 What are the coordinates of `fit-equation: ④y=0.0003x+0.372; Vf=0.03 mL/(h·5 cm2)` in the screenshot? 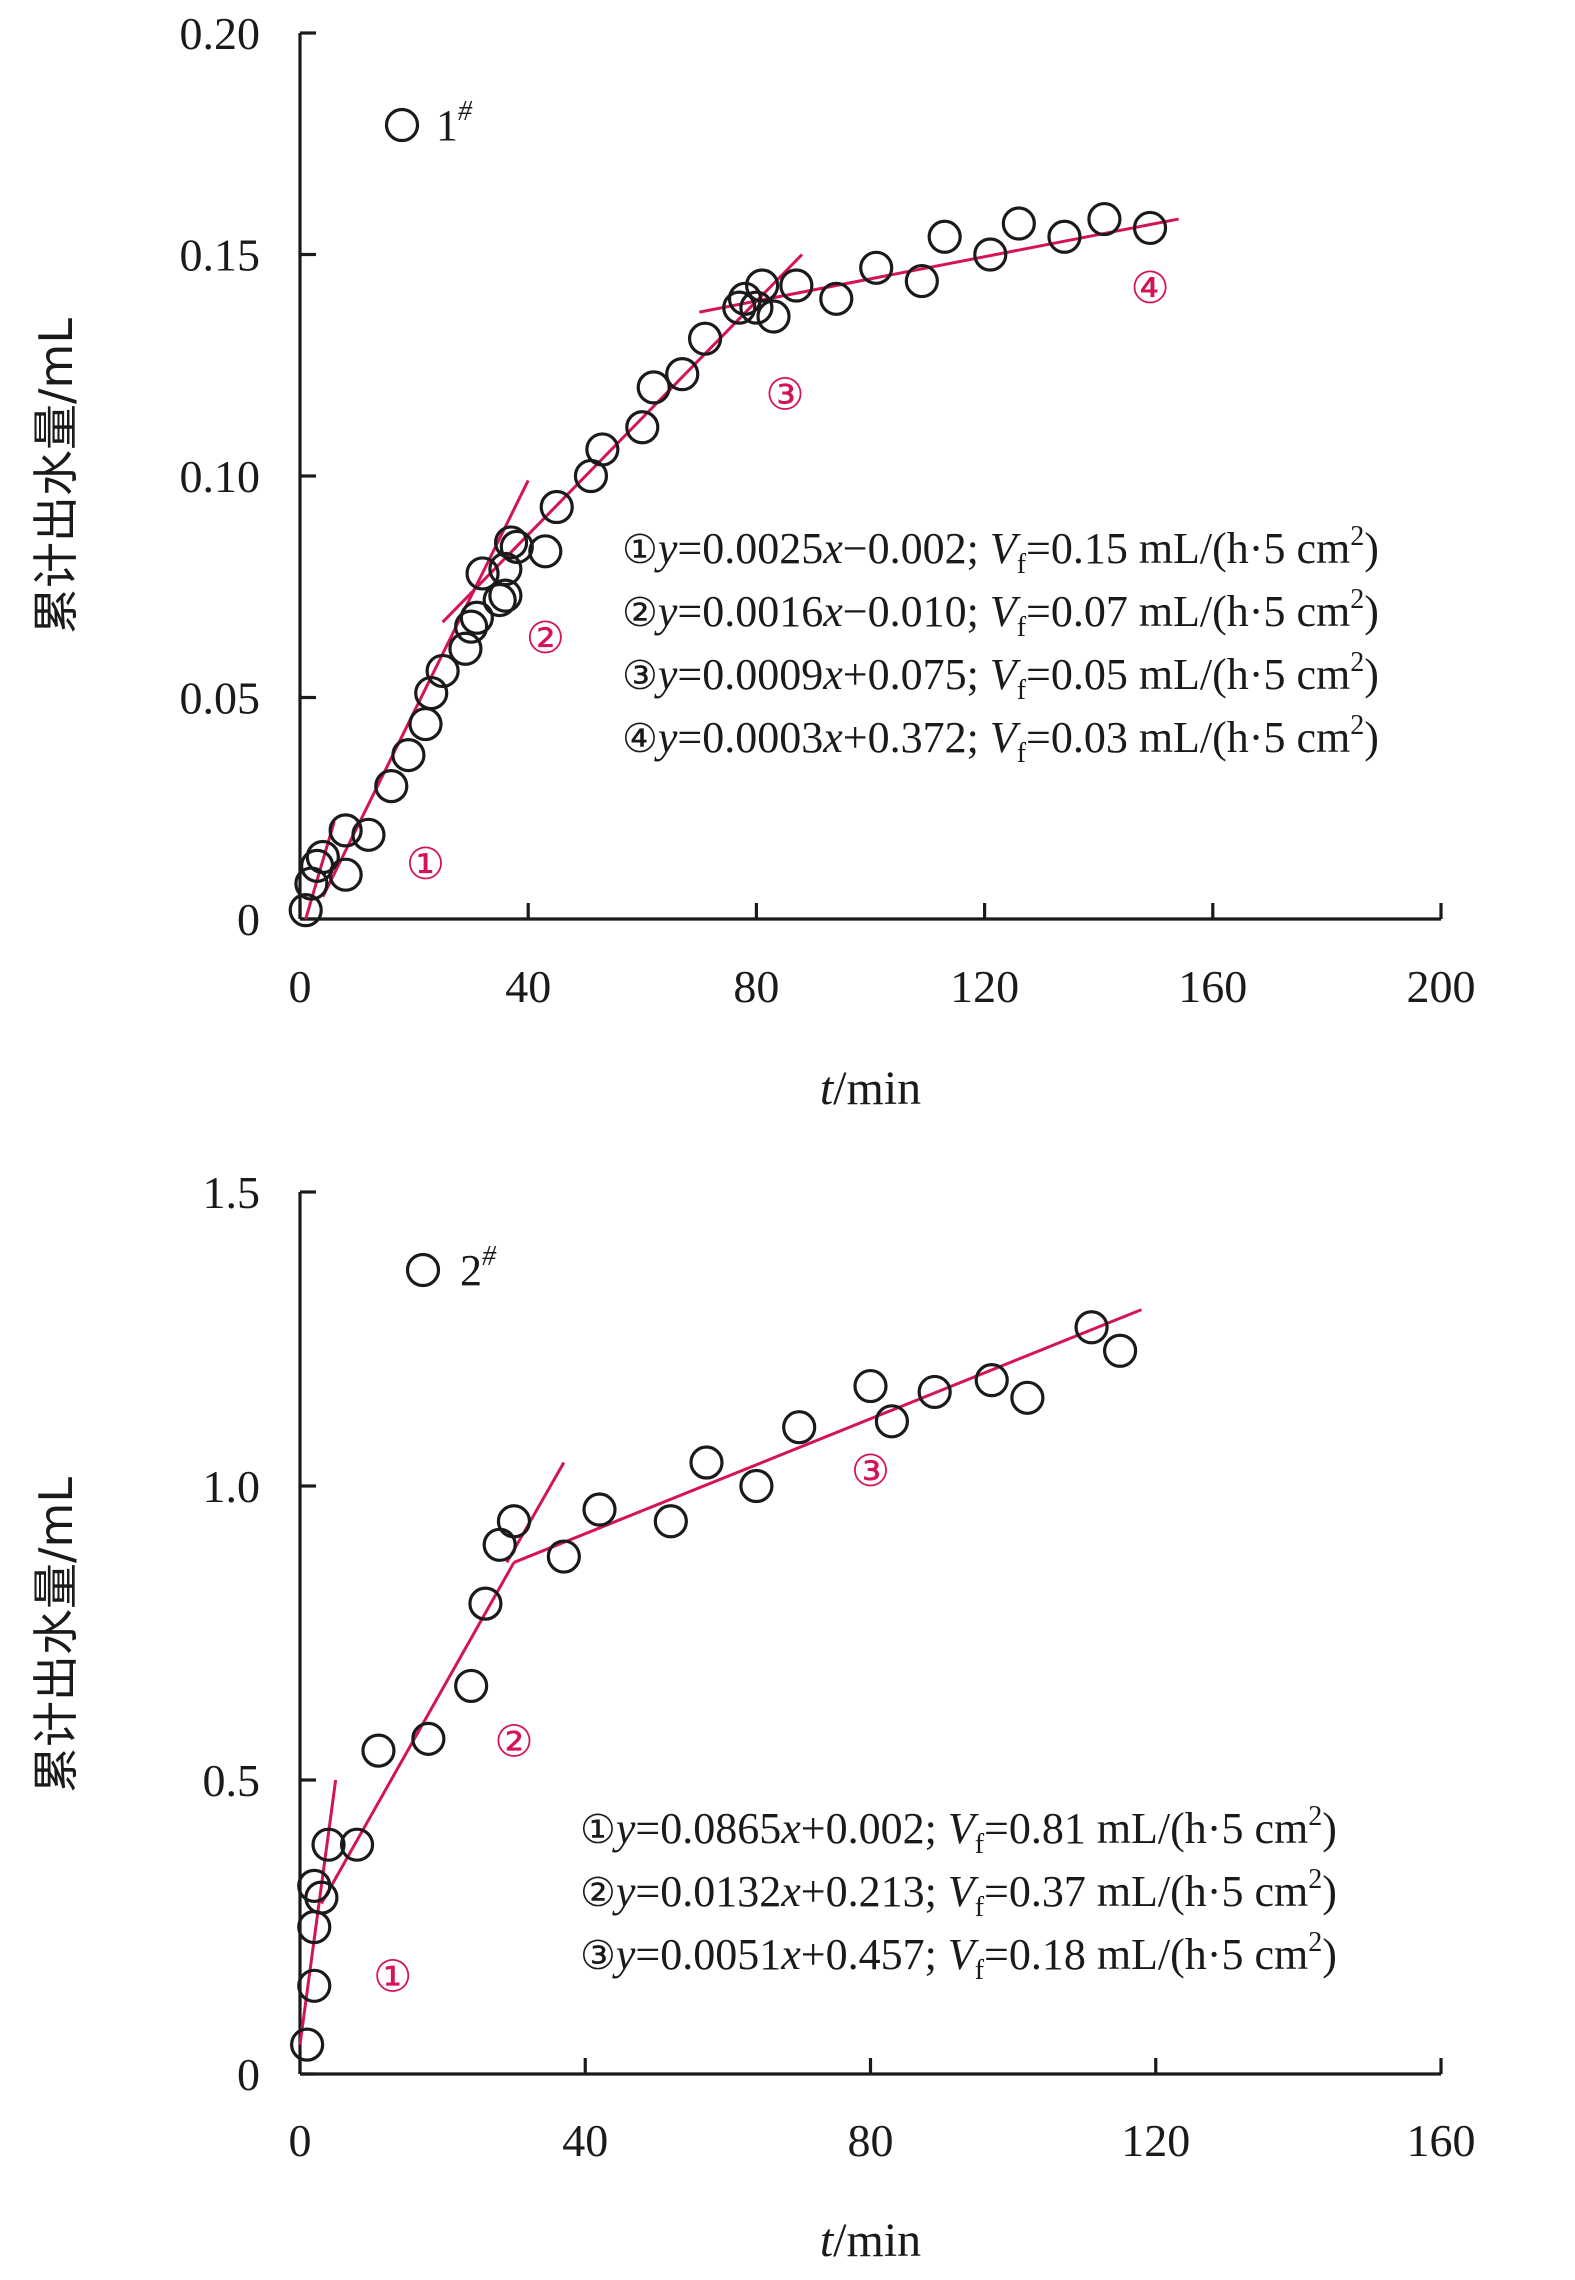 It's located at (1000, 739).